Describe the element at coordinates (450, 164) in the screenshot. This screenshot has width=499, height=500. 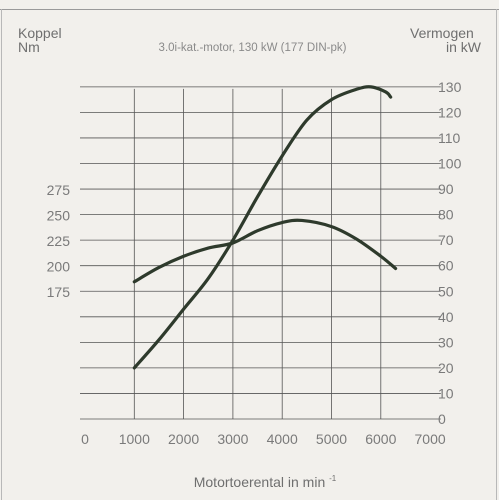
I see `right-tick-label: 100` at that location.